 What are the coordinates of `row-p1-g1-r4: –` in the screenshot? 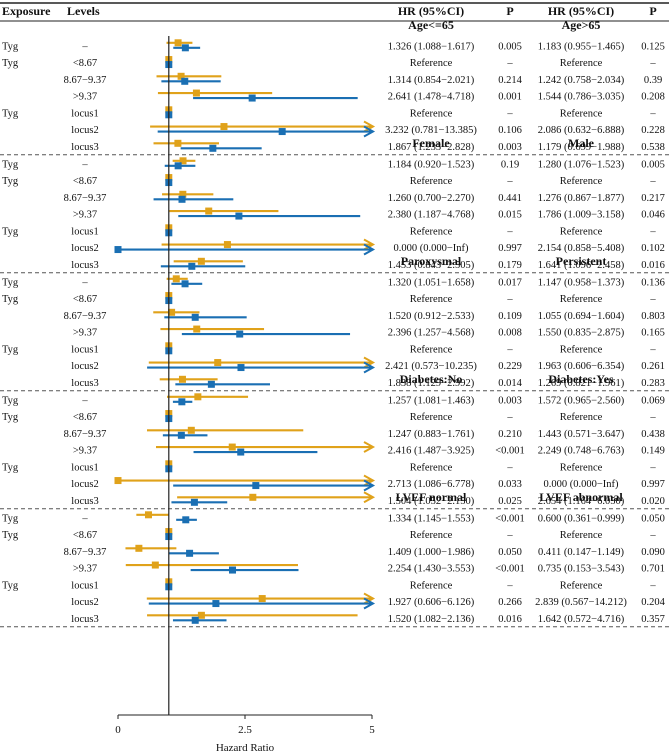 It's located at (509, 231).